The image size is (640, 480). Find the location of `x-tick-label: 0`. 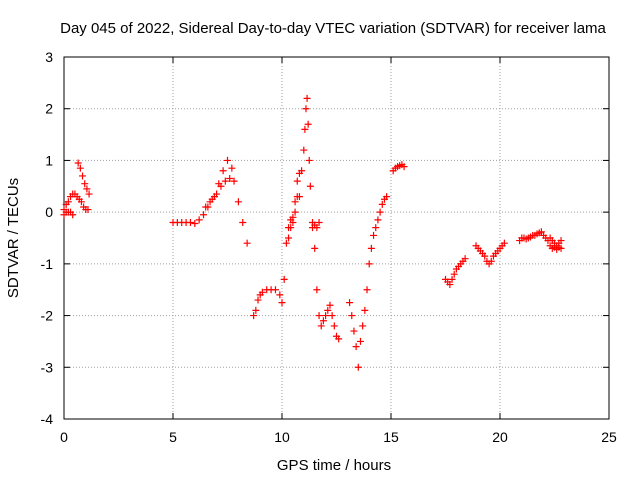

x-tick-label: 0 is located at coordinates (64, 437).